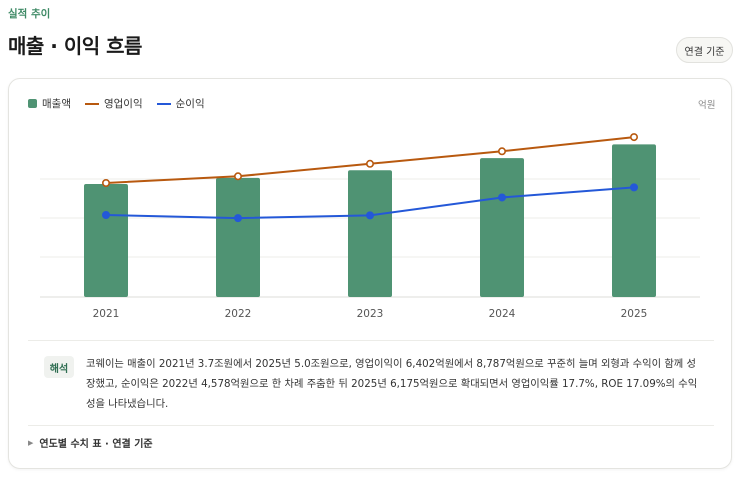 The image size is (740, 482). Describe the element at coordinates (707, 105) in the screenshot. I see `unit-label: 억원` at that location.